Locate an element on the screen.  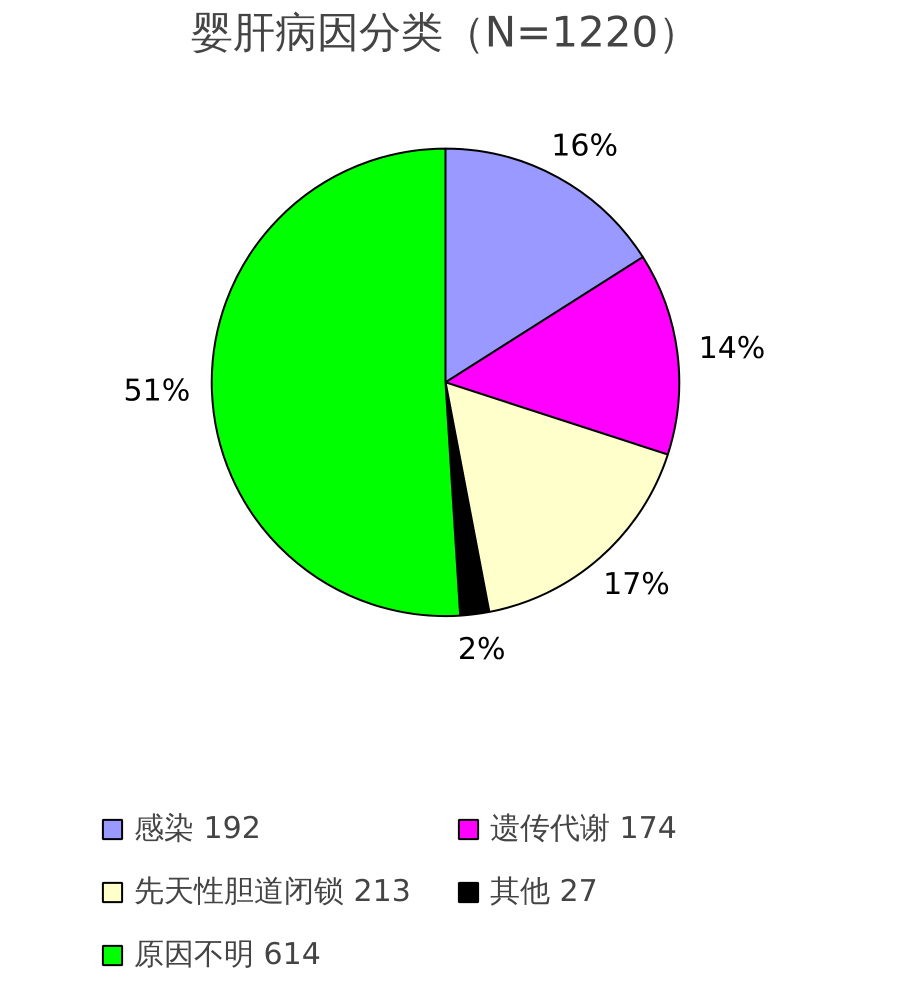
data-label: 14% is located at coordinates (732, 348).